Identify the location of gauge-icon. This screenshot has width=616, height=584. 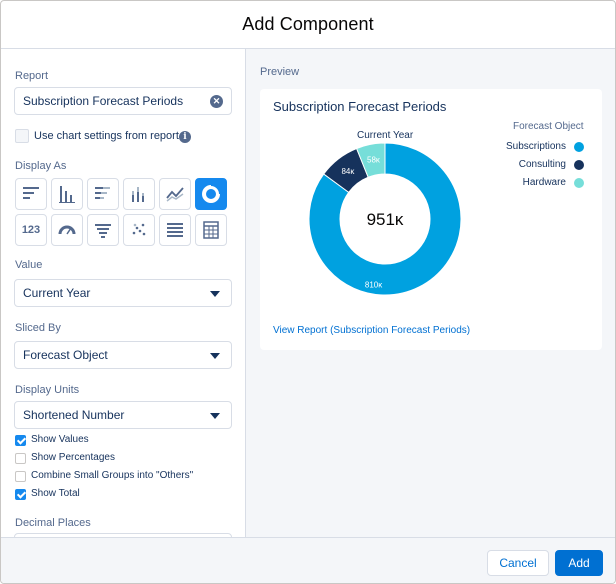
(67, 230).